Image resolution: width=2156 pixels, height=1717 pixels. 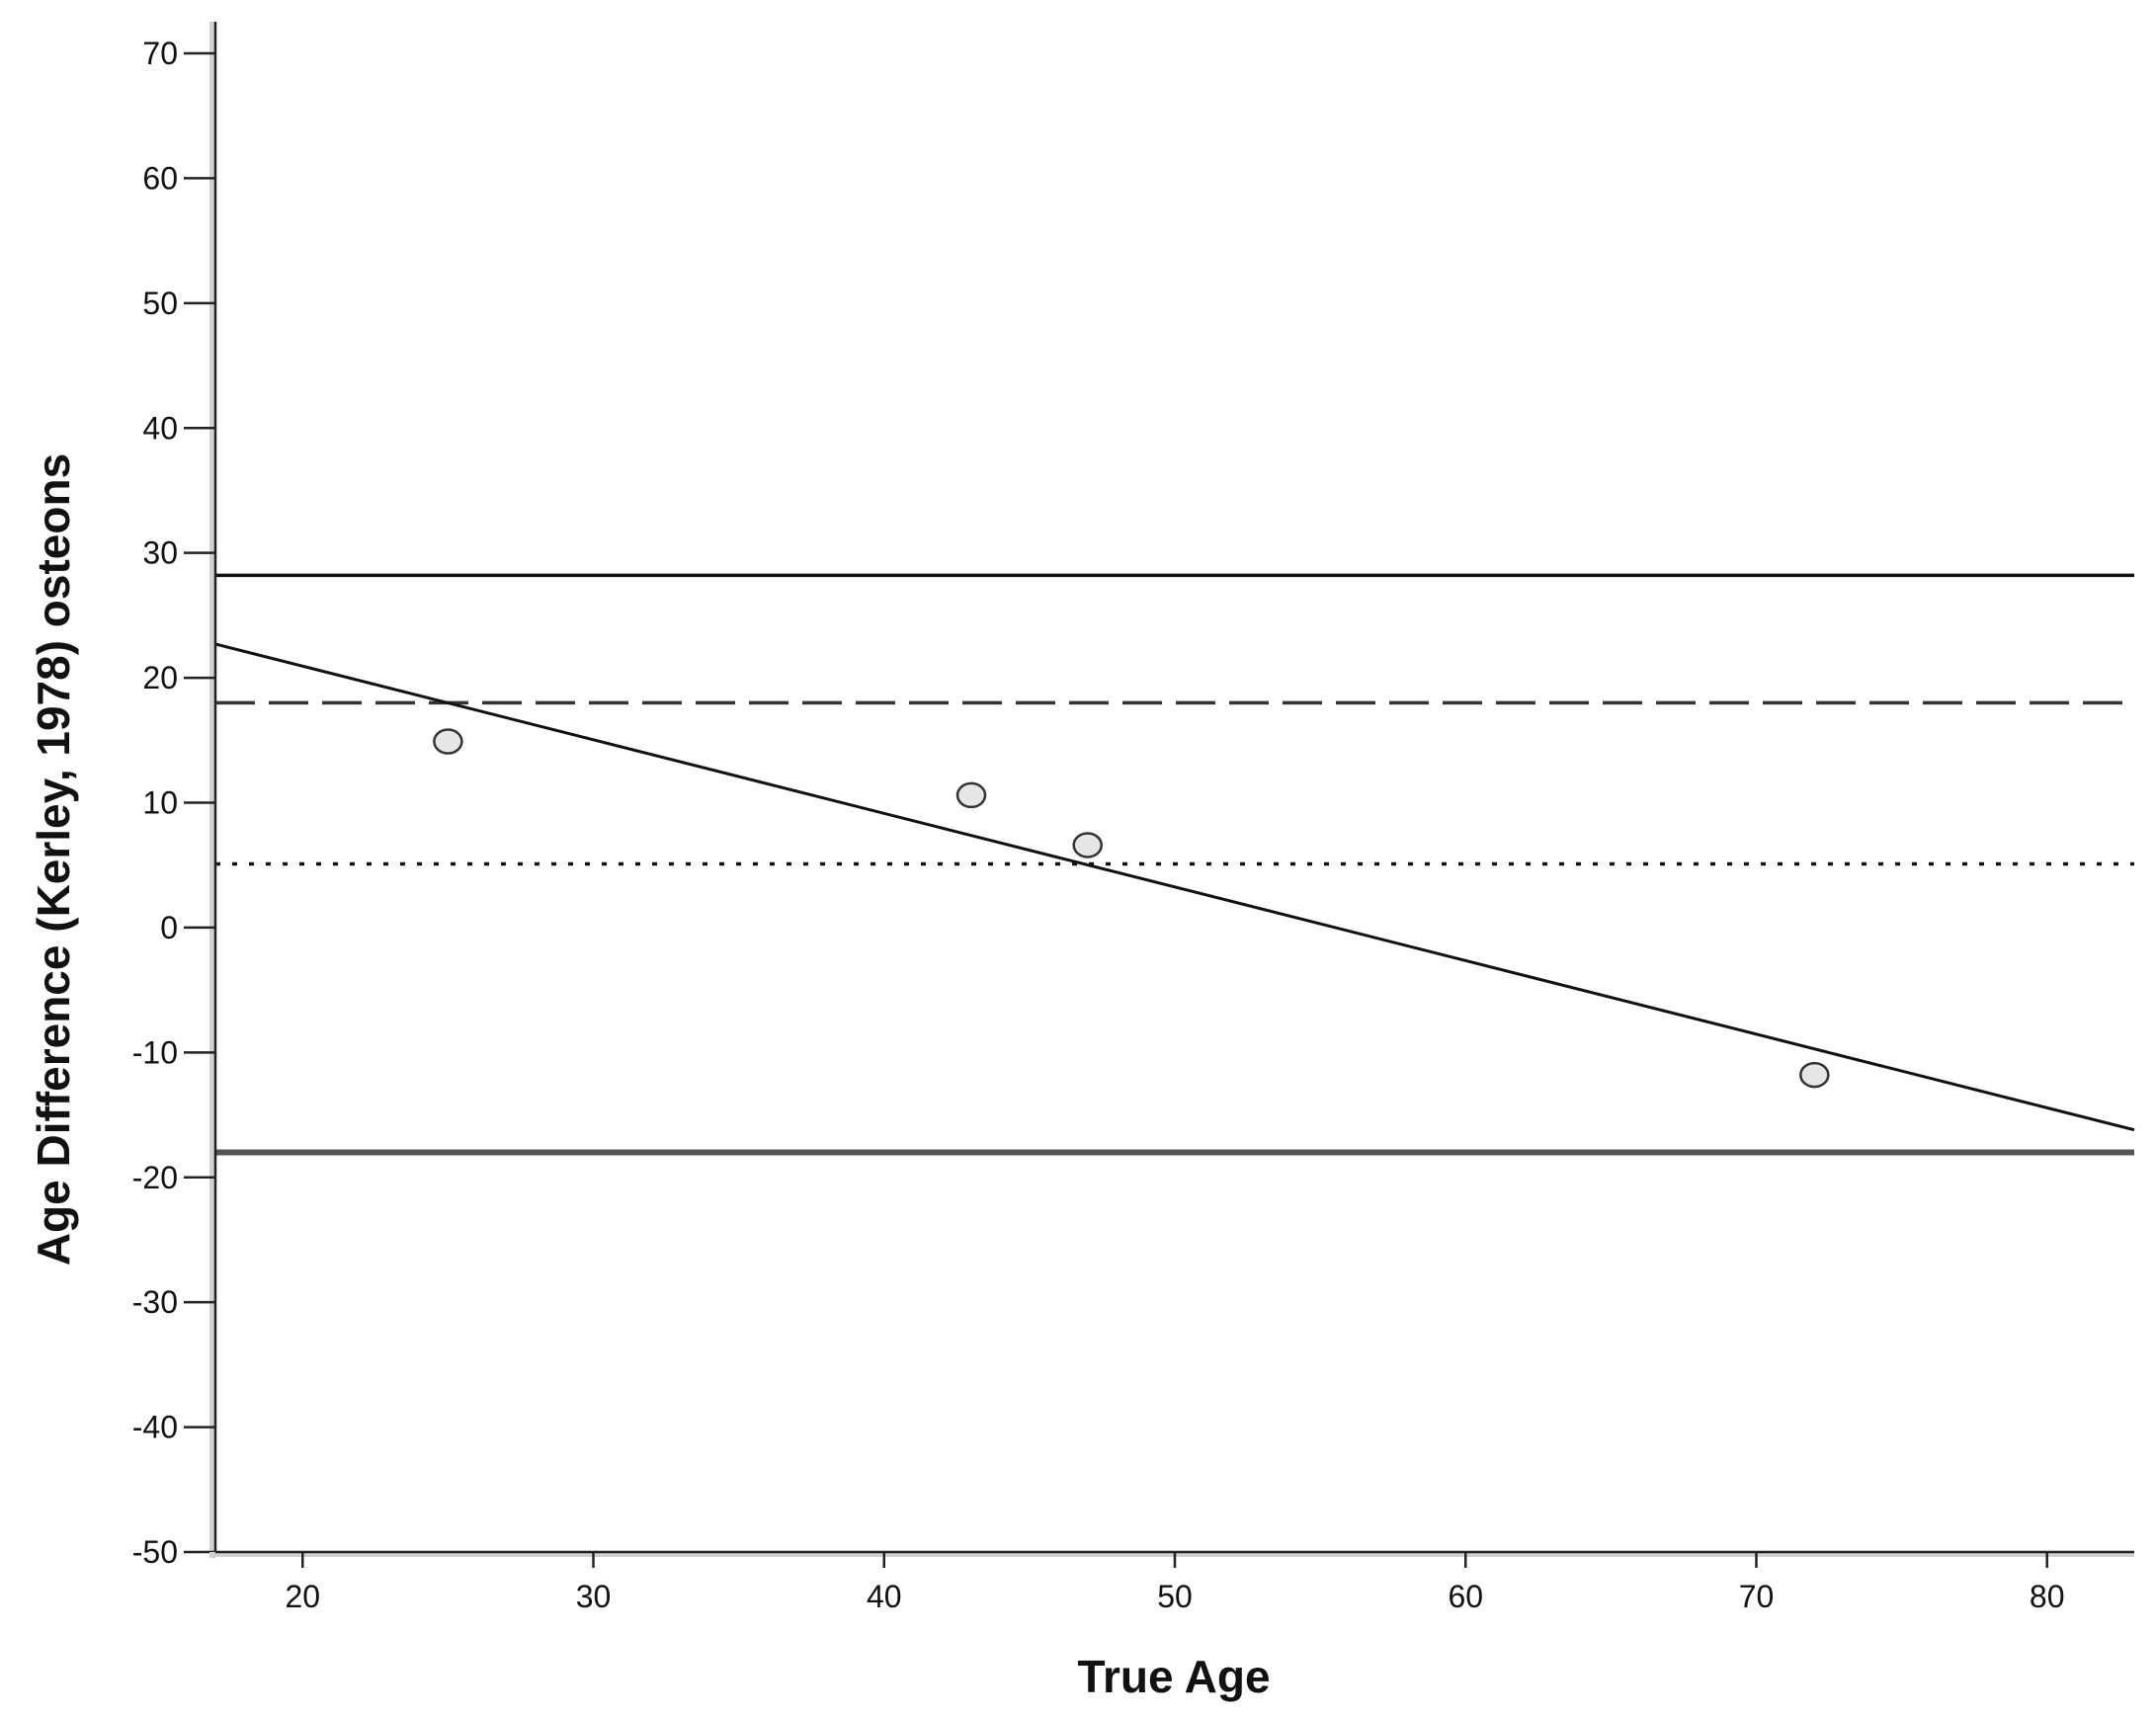 What do you see at coordinates (594, 1596) in the screenshot?
I see `x-tick-label: 30` at bounding box center [594, 1596].